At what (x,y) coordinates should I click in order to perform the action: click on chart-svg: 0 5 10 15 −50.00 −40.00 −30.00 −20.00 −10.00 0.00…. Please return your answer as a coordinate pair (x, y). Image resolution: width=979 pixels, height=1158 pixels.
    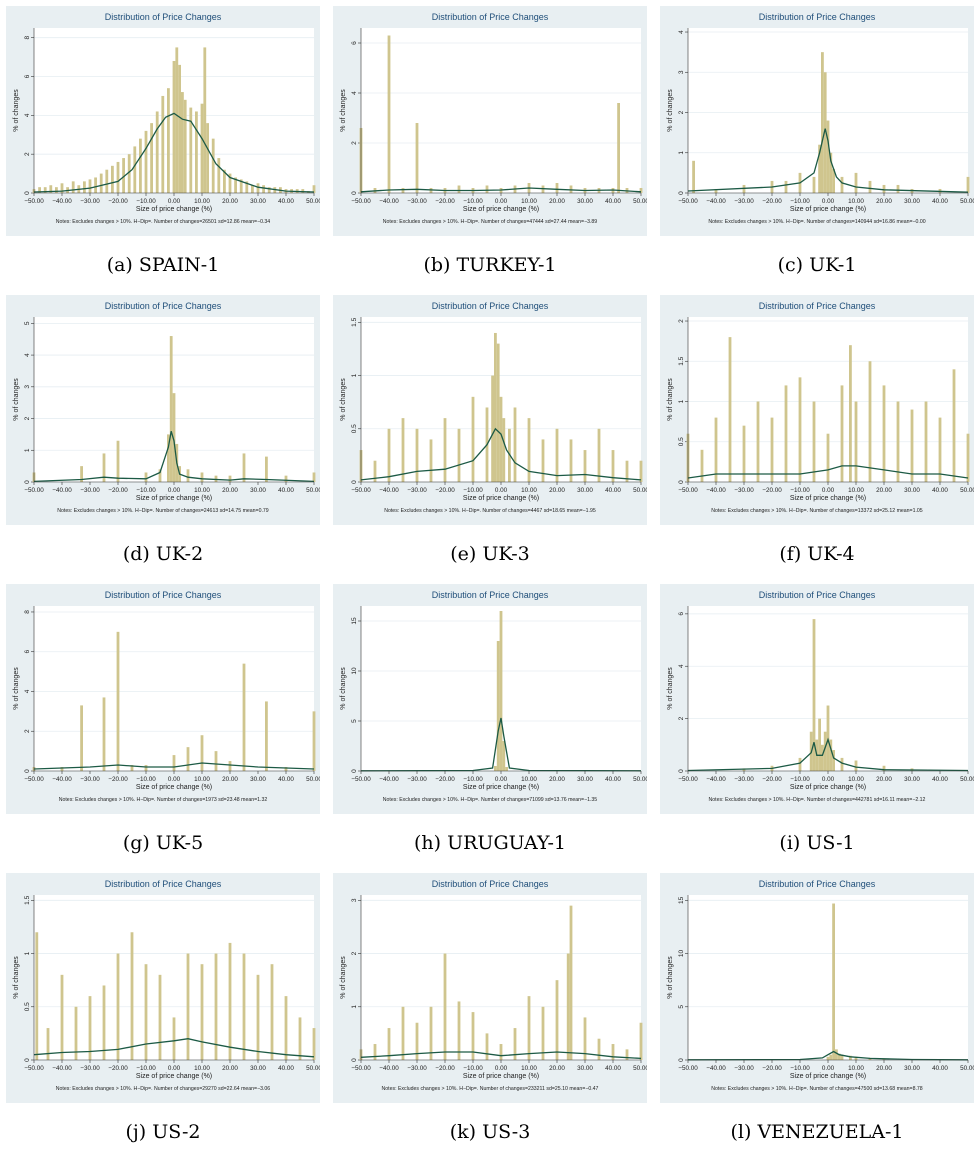
    Looking at the image, I should click on (490, 699).